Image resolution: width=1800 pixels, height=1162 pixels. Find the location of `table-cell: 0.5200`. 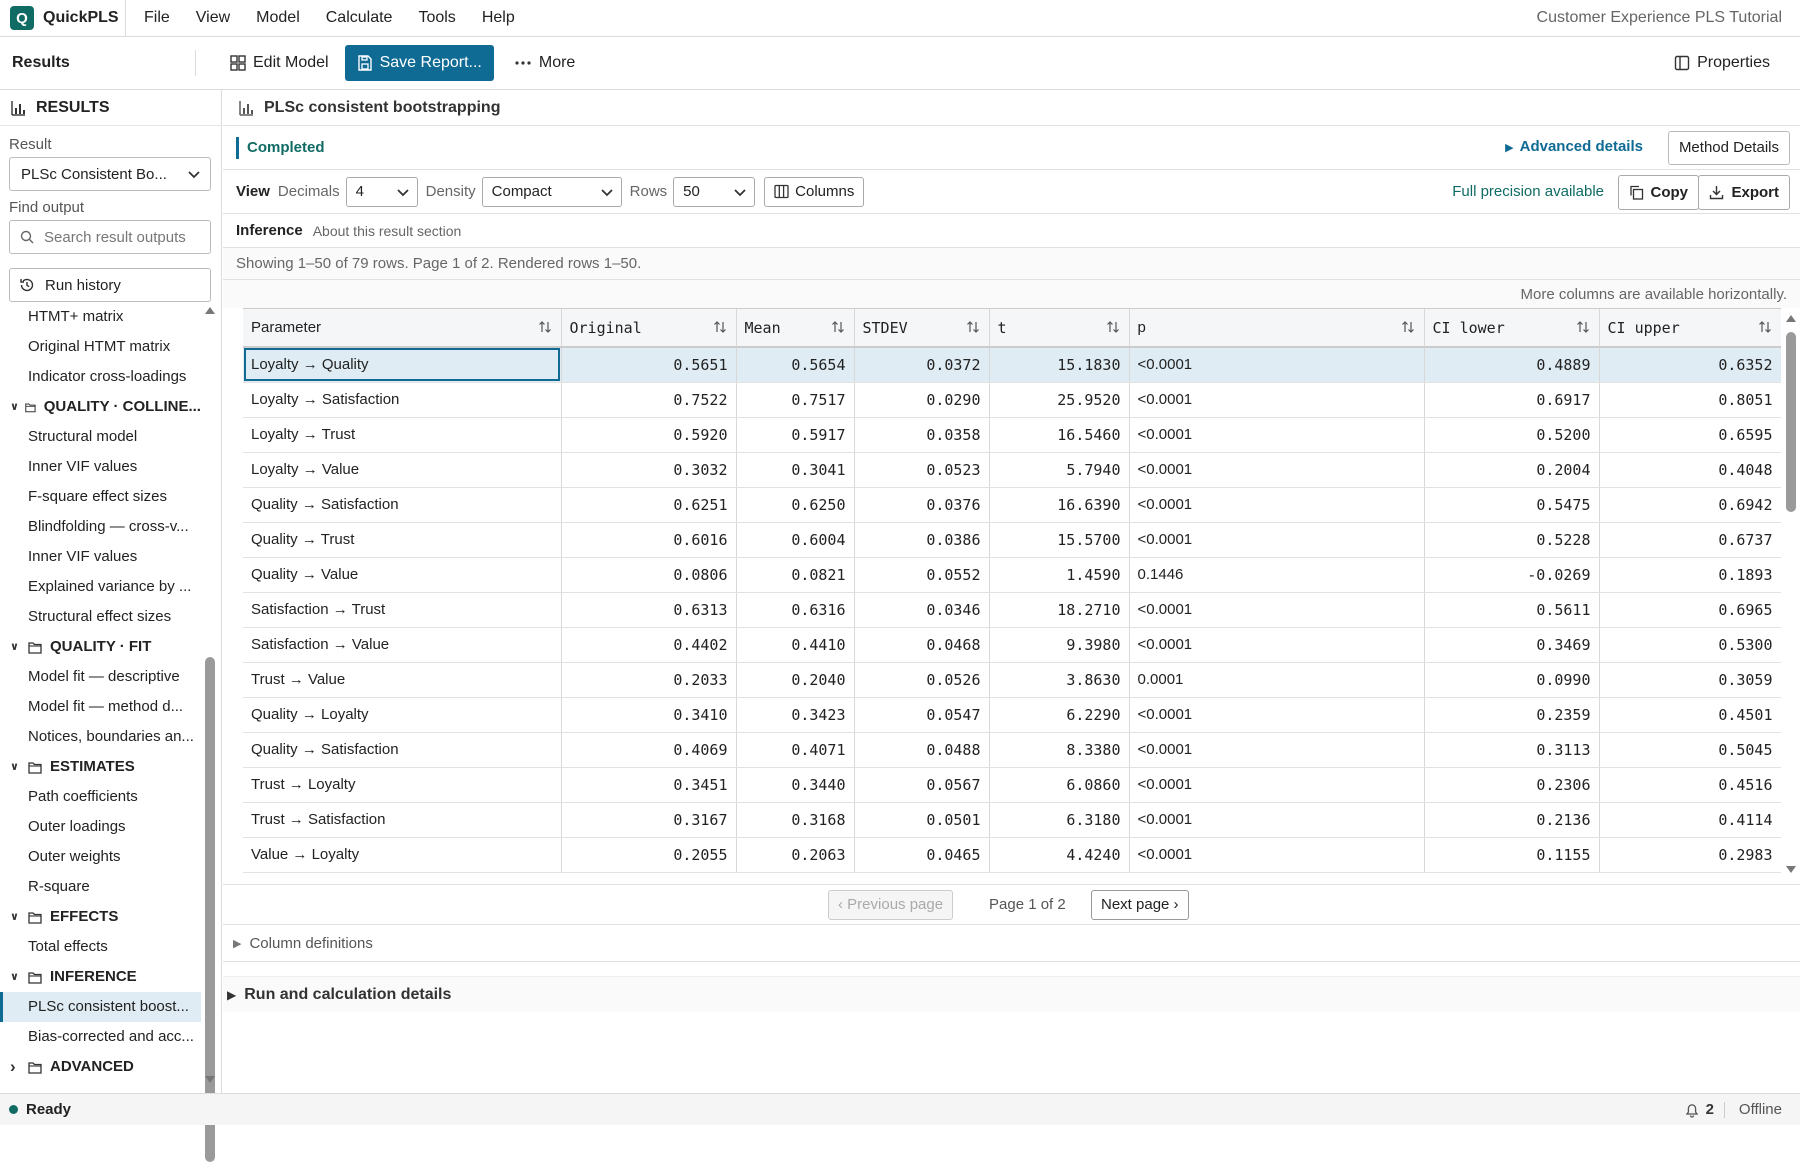

table-cell: 0.5200 is located at coordinates (1512, 435).